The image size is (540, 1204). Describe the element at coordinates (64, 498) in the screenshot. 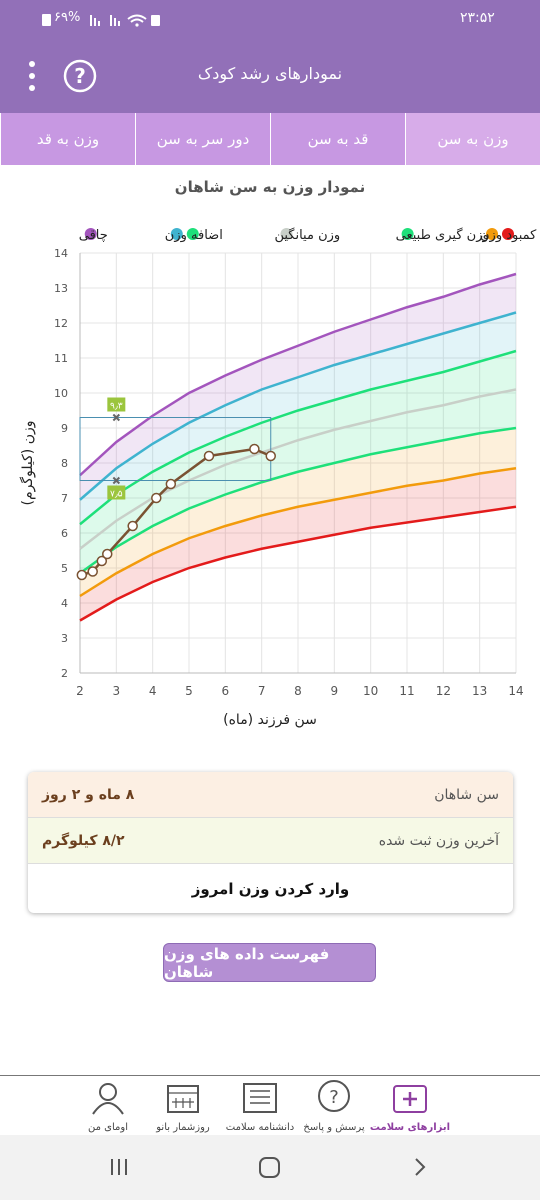

I see `y-tick-label: 7` at that location.